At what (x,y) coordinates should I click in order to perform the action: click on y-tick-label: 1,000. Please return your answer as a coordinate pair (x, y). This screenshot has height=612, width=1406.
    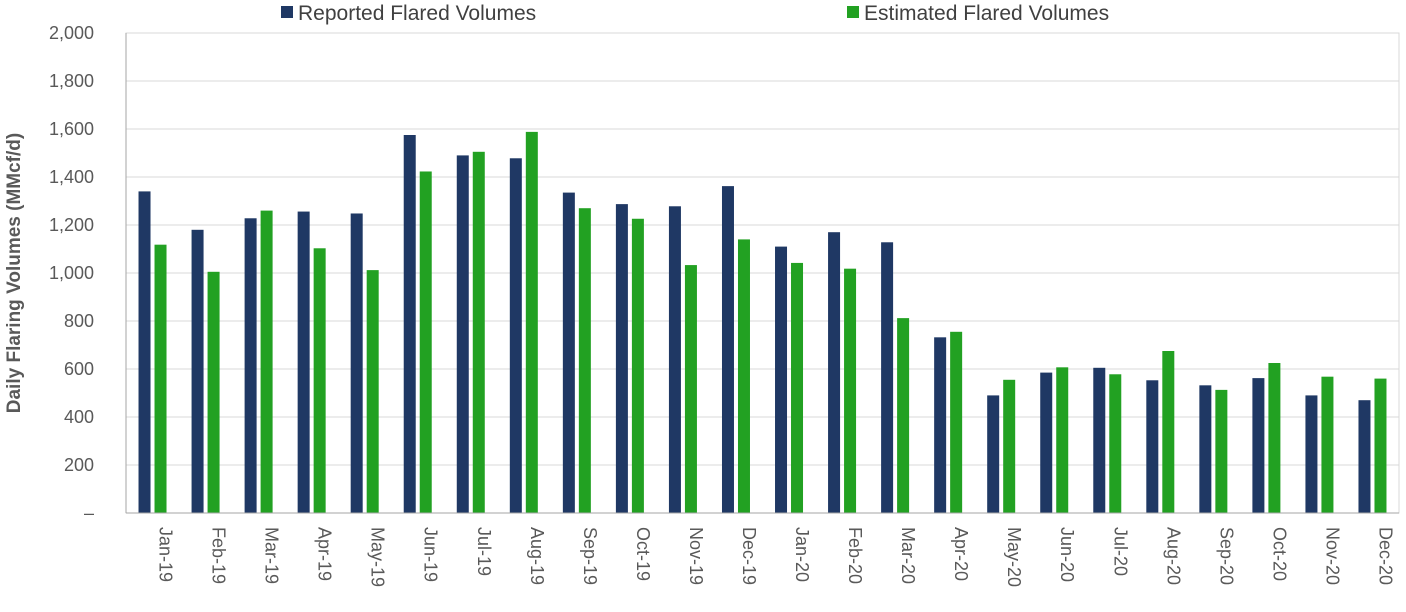
    Looking at the image, I should click on (71, 273).